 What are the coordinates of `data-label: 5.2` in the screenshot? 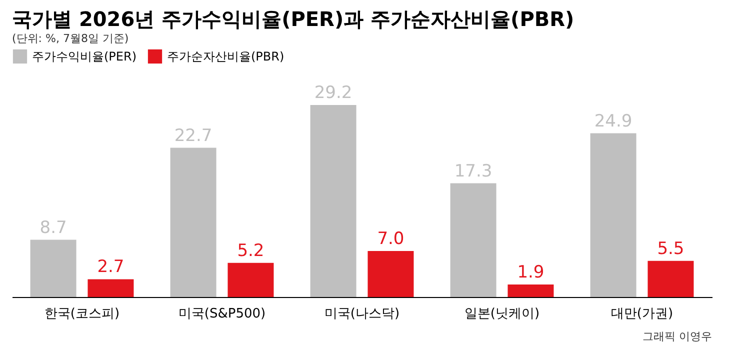 It's located at (250, 250).